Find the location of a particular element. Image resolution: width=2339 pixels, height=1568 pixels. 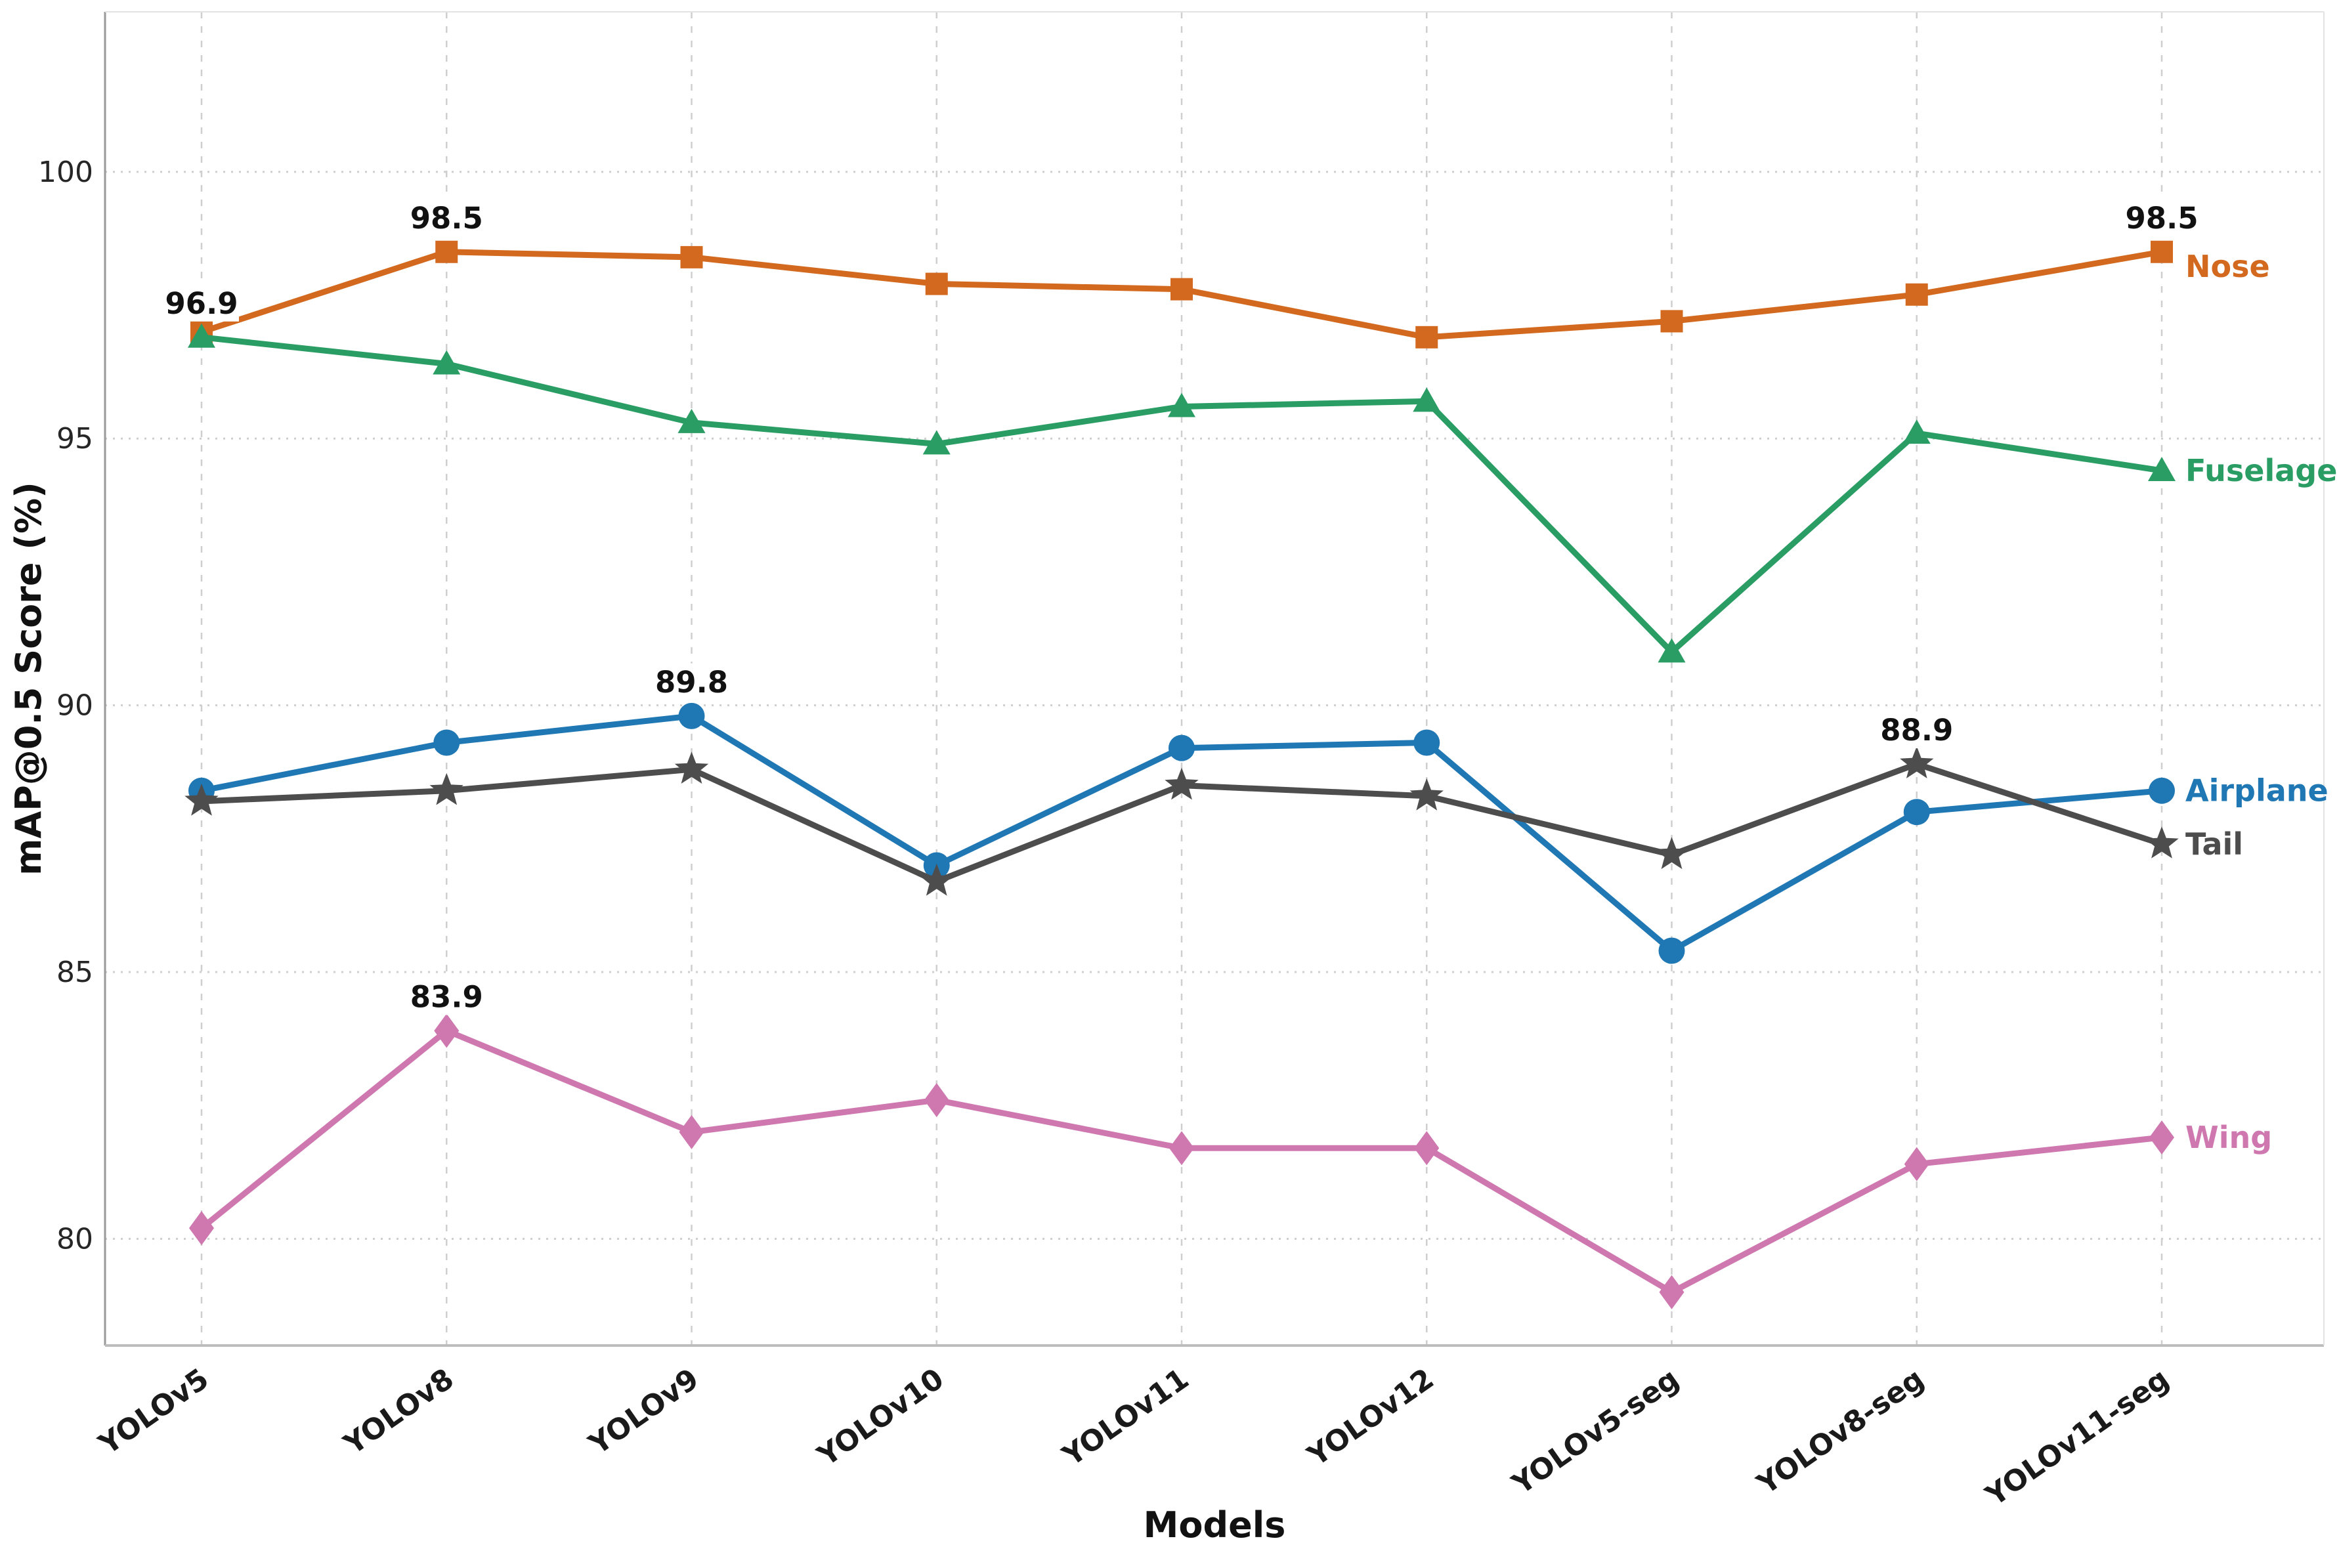

x-tick-label-YOLOv11-seg: YOLOv11-seg is located at coordinates (2077, 1437).